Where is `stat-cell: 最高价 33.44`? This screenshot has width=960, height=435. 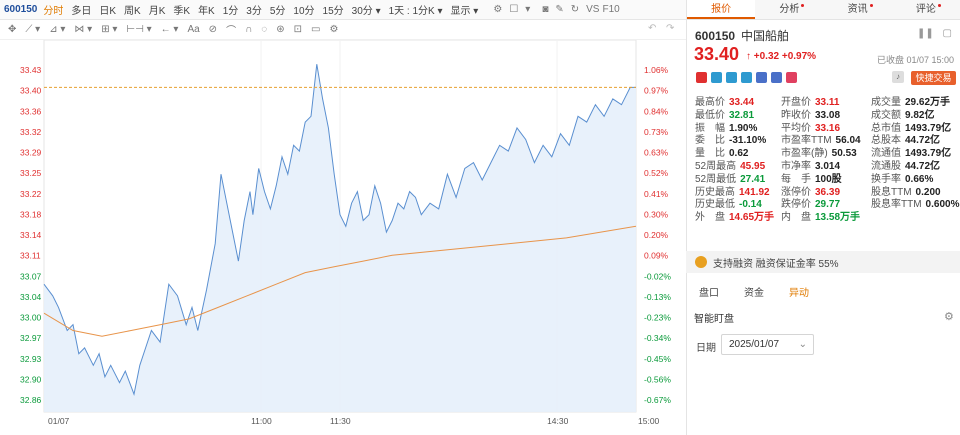
stat-cell: 最高价 33.44 is located at coordinates (738, 103).